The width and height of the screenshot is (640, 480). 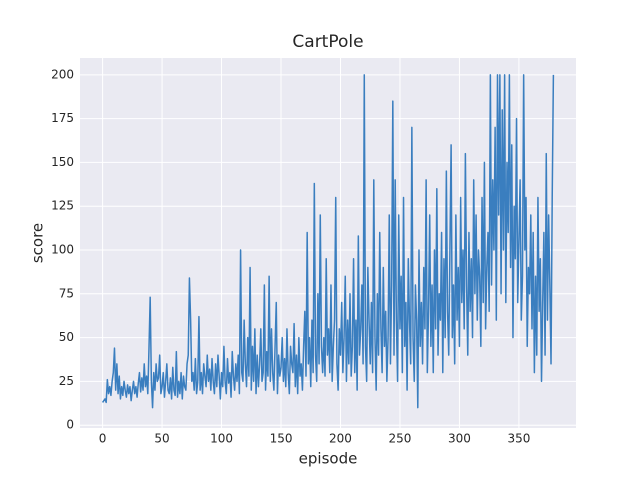 I want to click on y-tick-label: 125, so click(x=62, y=206).